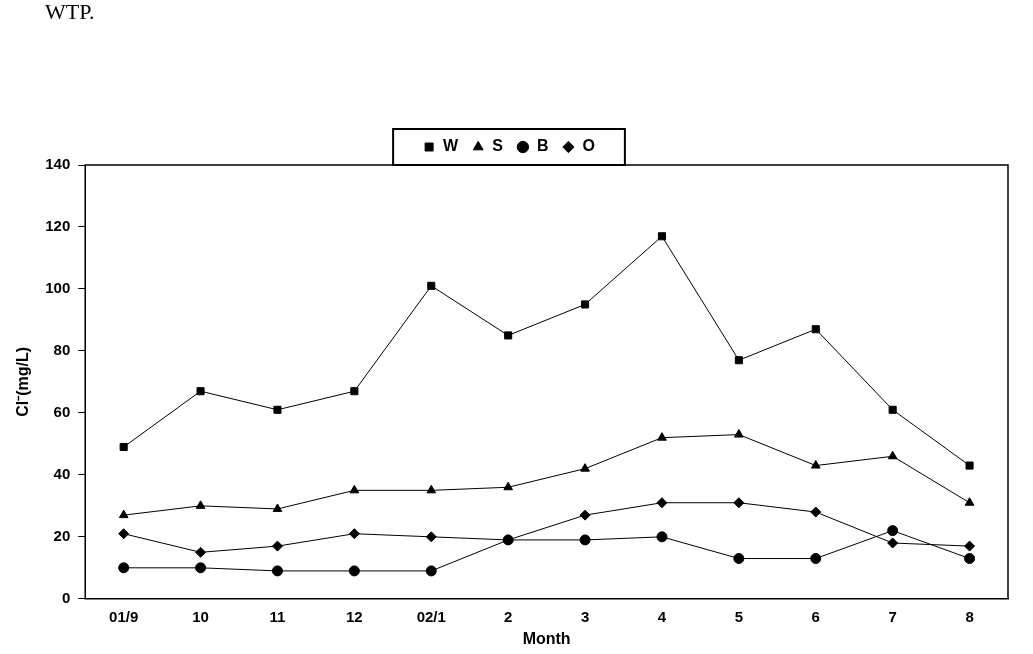  I want to click on y-tick-label: 0, so click(66, 597).